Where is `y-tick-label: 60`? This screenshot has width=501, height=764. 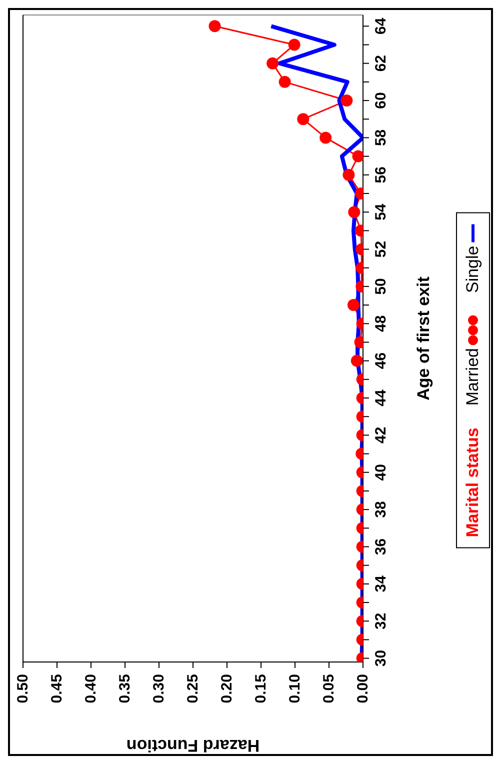 y-tick-label: 60 is located at coordinates (381, 100).